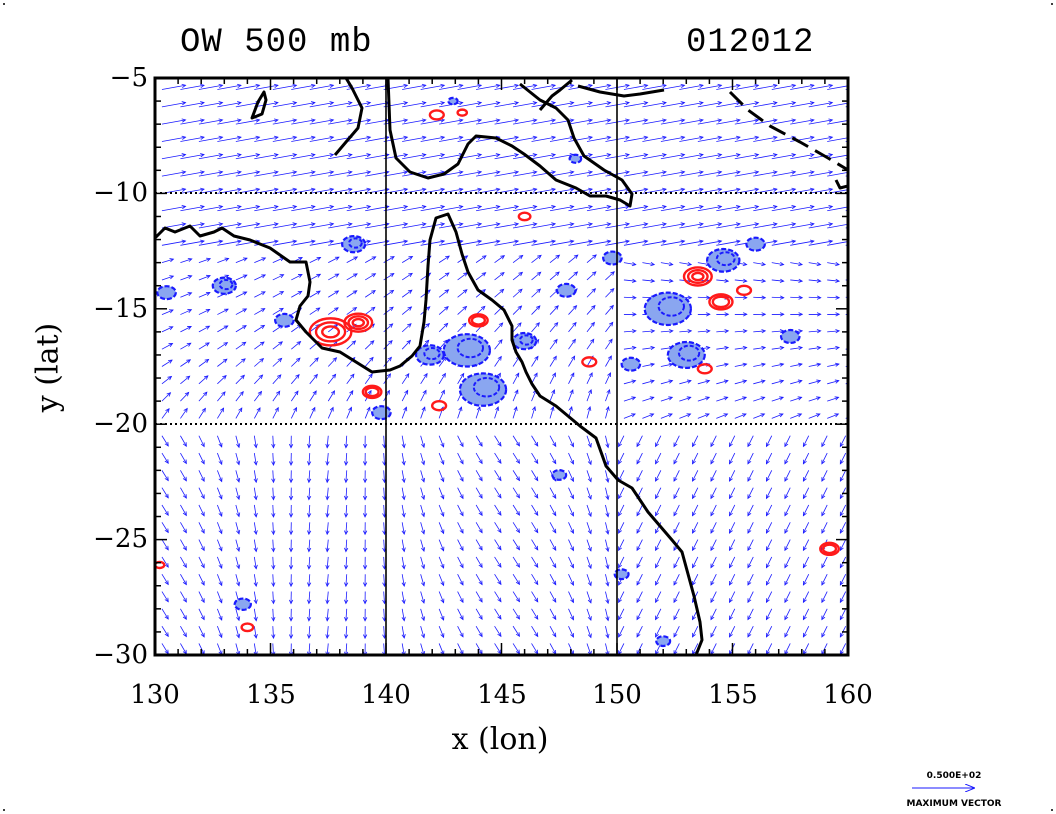 The height and width of the screenshot is (814, 1056). I want to click on y-tick-label: −30, so click(120, 655).